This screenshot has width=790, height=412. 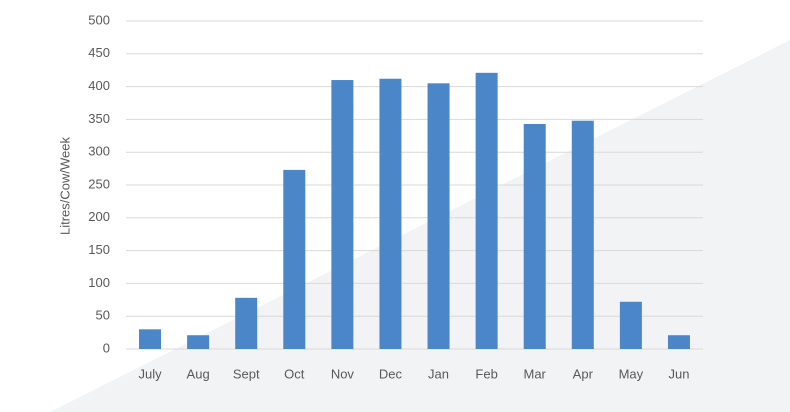 I want to click on y-tick-label: 400, so click(x=99, y=85).